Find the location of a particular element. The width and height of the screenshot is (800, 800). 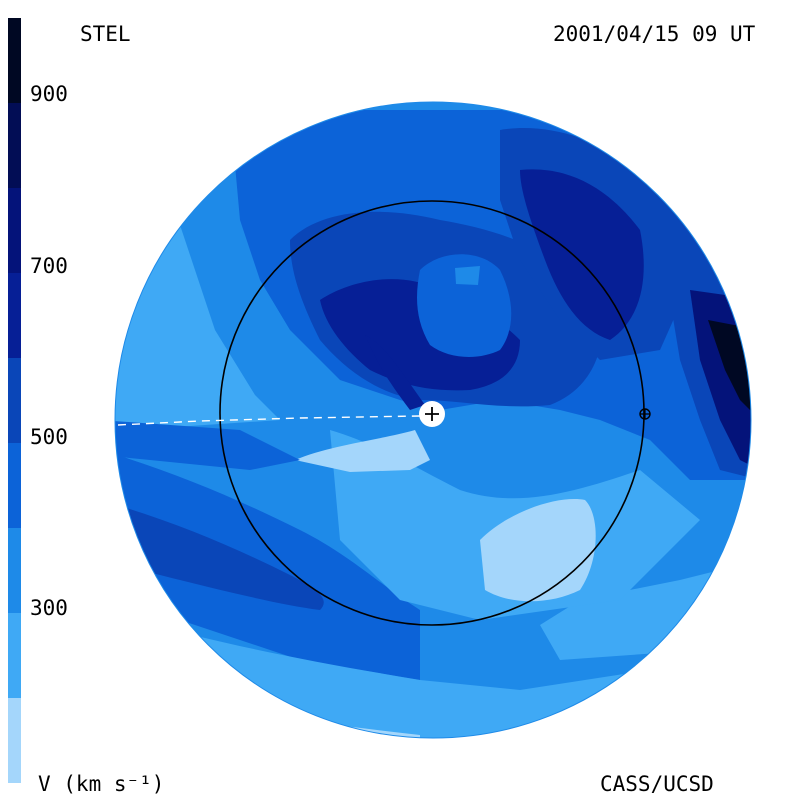

contour-west-lightest is located at coordinates (362, 451).